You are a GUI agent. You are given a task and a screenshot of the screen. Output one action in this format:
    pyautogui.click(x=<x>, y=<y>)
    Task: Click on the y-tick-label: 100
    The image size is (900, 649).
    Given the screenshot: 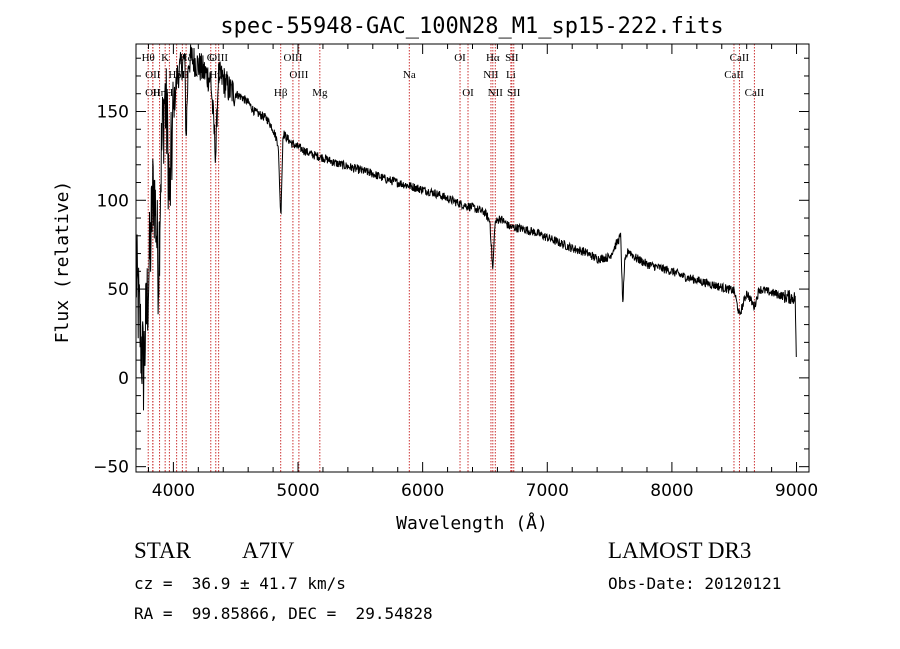 What is the action you would take?
    pyautogui.click(x=113, y=201)
    